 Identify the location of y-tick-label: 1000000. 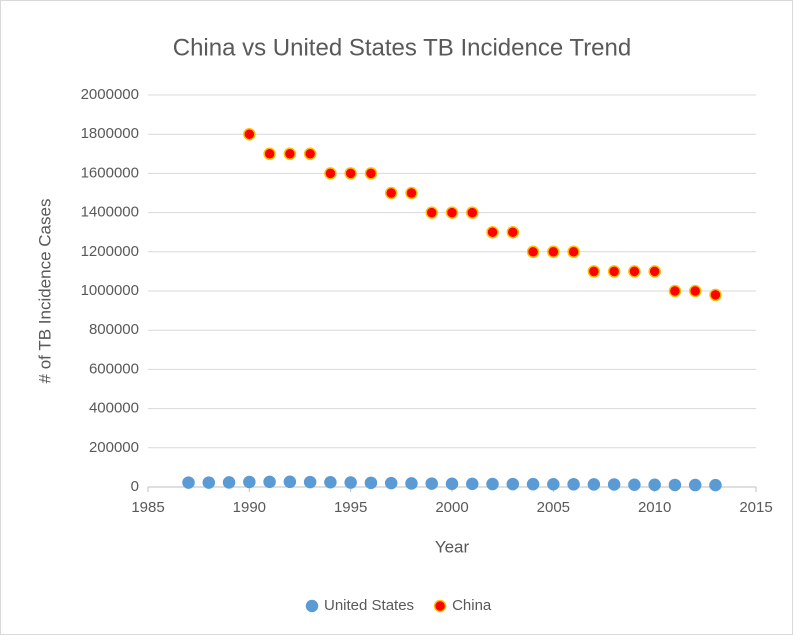
(110, 290).